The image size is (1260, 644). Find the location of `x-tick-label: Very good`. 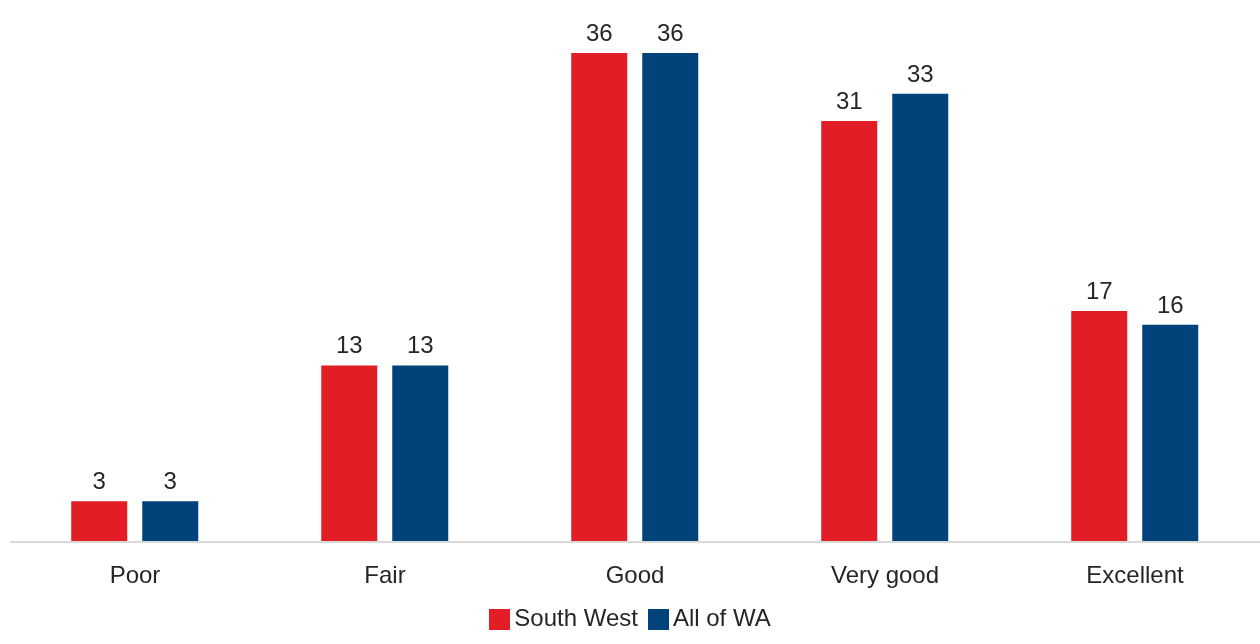

x-tick-label: Very good is located at coordinates (885, 575).